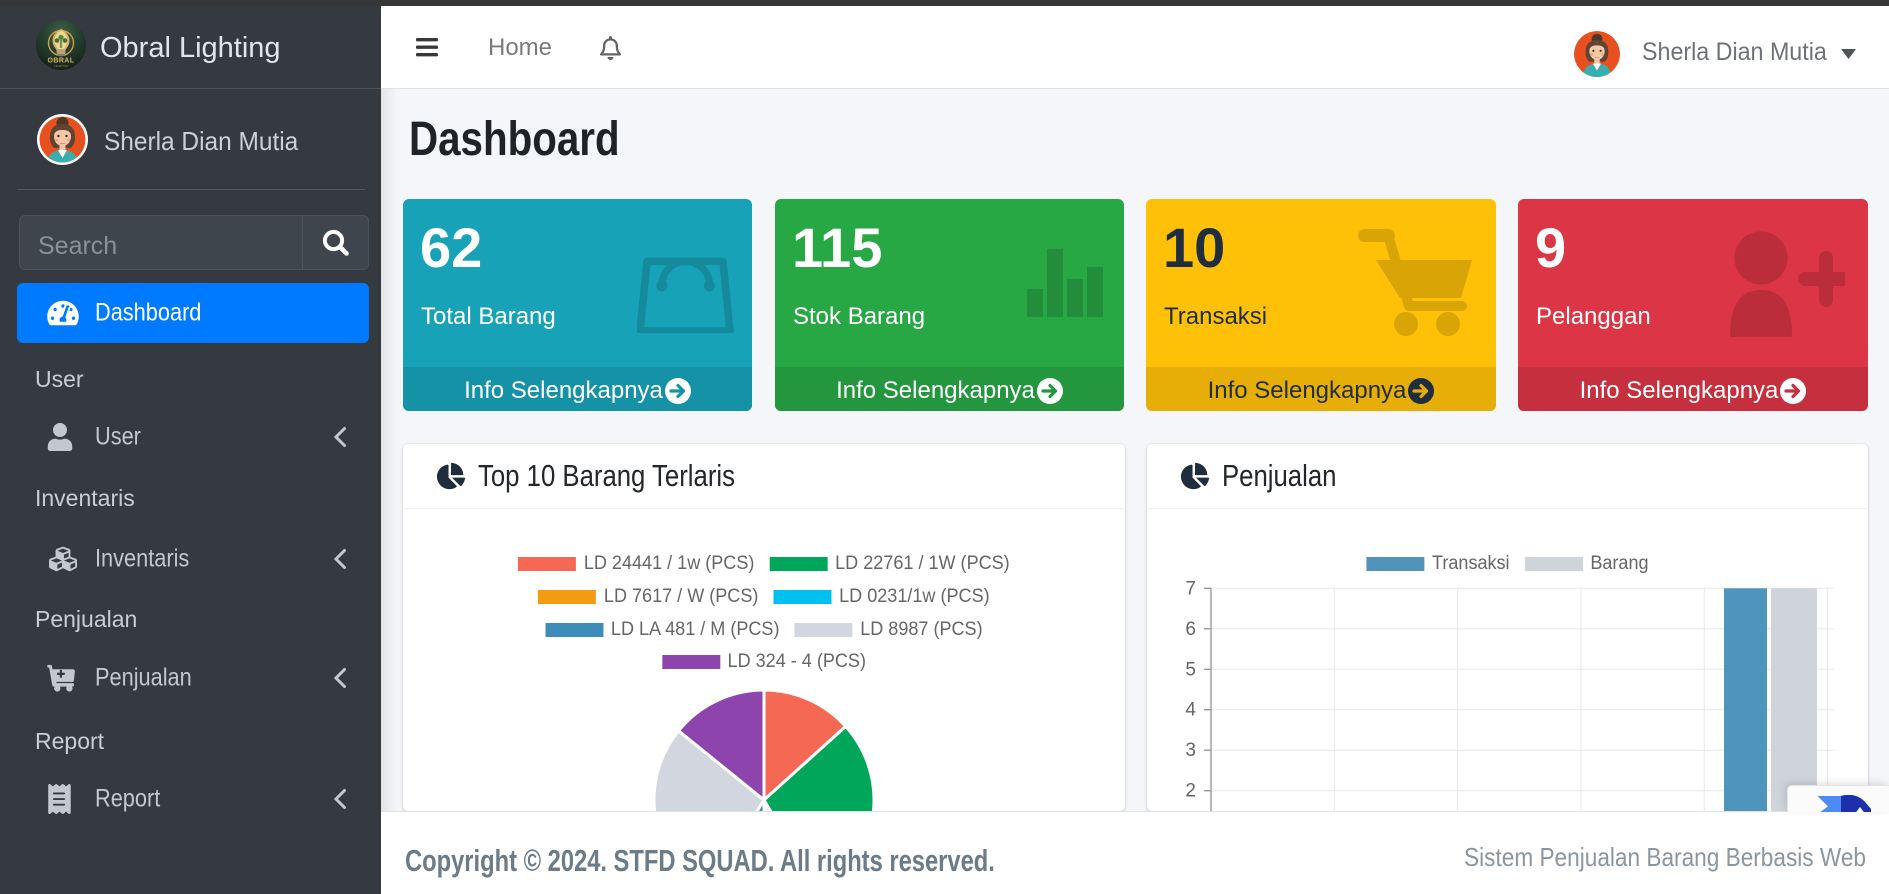  I want to click on svg-text: 6, so click(1190, 629).